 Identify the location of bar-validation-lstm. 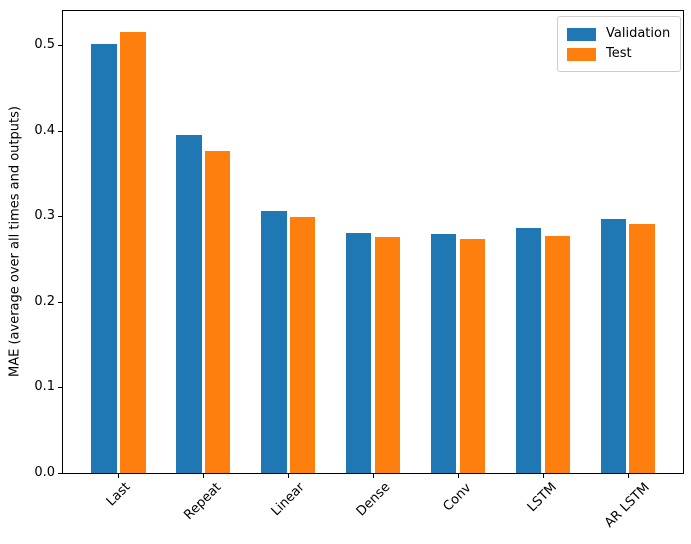
(528, 350).